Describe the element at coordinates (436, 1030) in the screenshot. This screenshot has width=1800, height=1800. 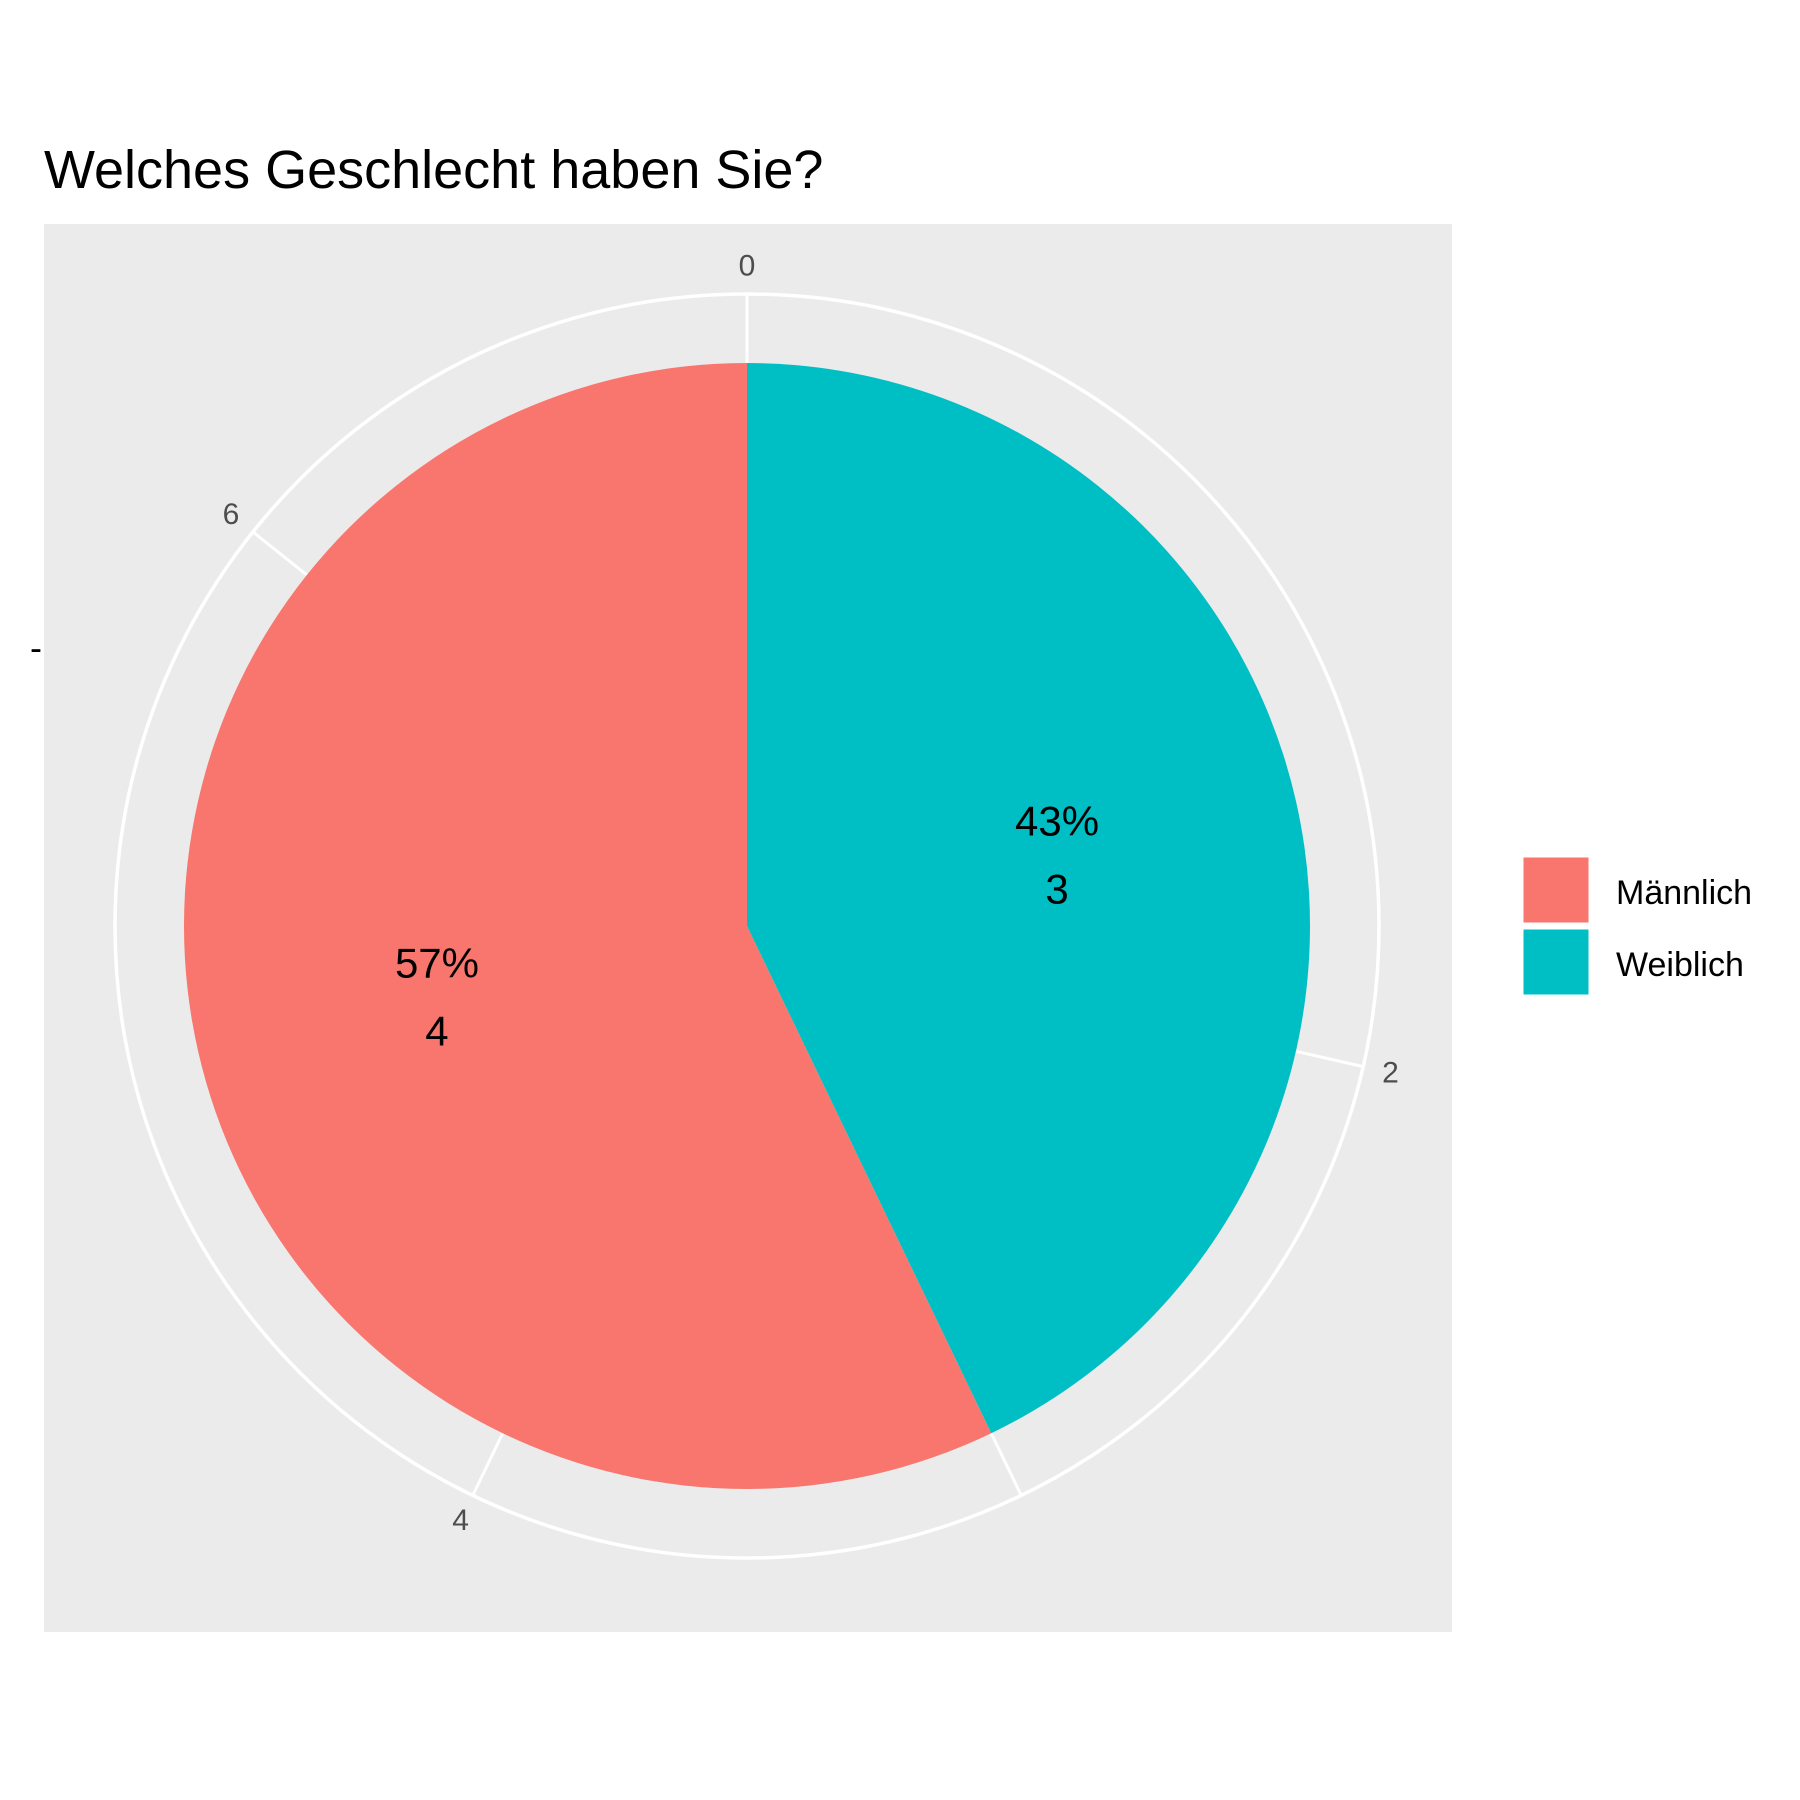
I see `slice-count-label-maennlich: 4` at that location.